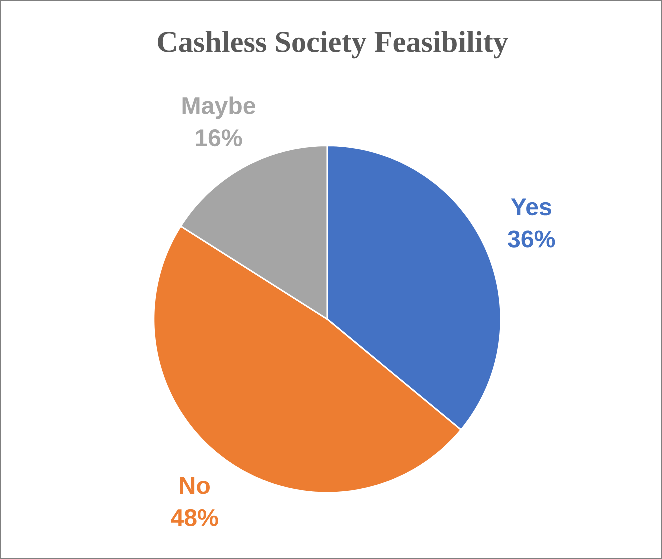 This screenshot has width=662, height=559. What do you see at coordinates (333, 45) in the screenshot?
I see `chart-title: Cashless Society Feasibility` at bounding box center [333, 45].